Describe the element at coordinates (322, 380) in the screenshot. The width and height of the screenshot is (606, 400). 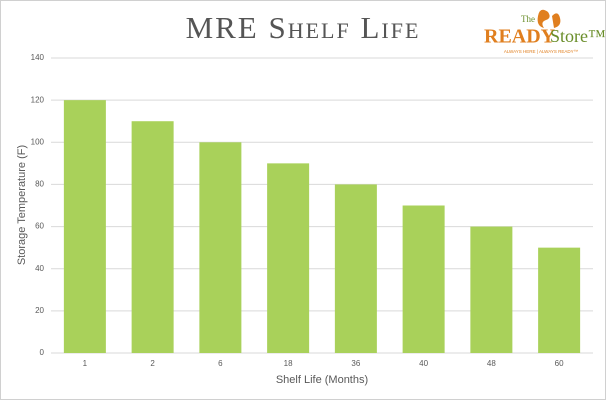
I see `x-axis-label: Shelf Life (Months)` at that location.